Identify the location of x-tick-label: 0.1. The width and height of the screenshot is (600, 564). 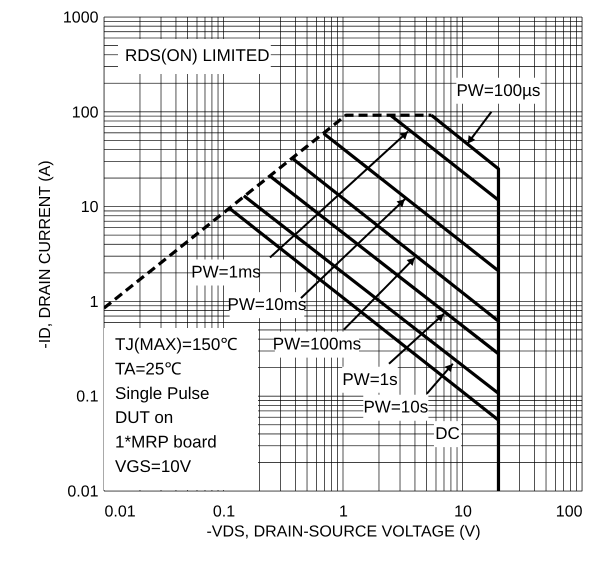
(224, 512).